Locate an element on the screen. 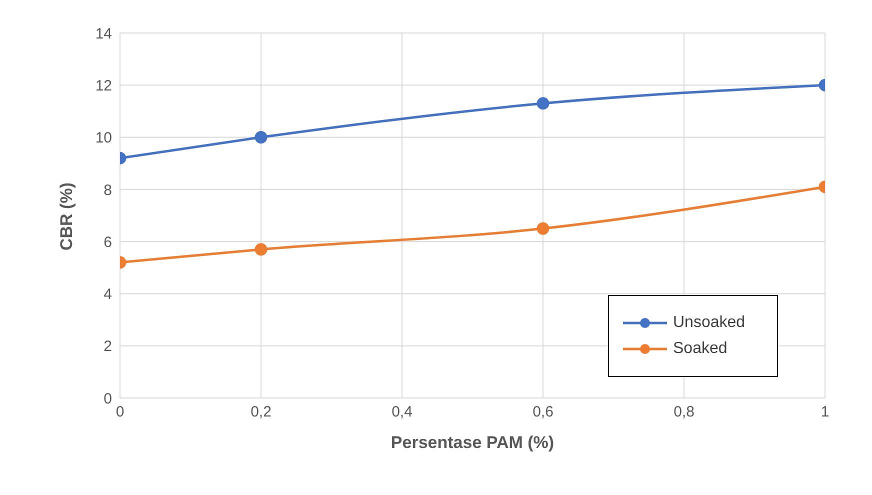  x-tick-label: 0 is located at coordinates (120, 412).